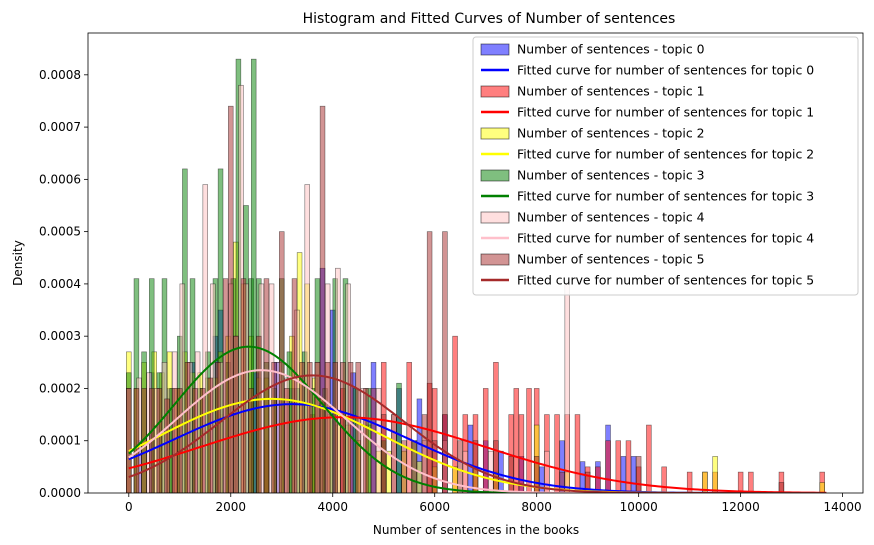 Image resolution: width=874 pixels, height=545 pixels. Describe the element at coordinates (60, 284) in the screenshot. I see `y-tick-label: 0.0004` at that location.